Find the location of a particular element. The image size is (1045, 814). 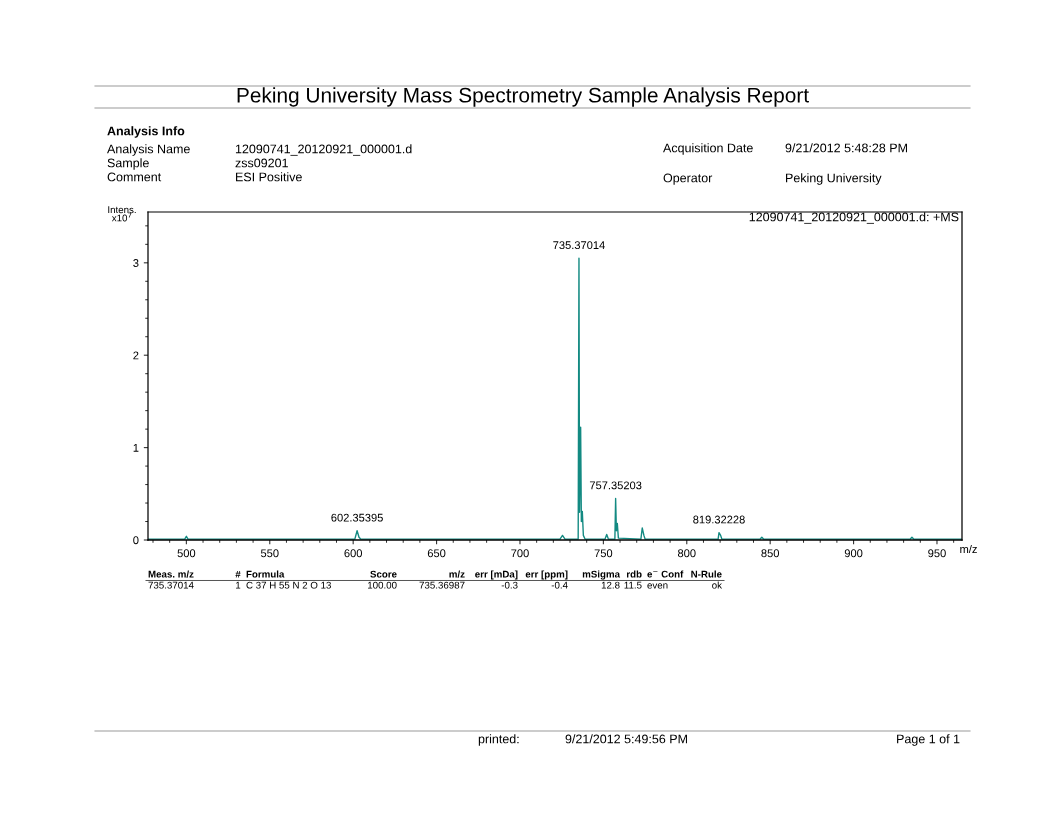

y-tick-label: 0 is located at coordinates (136, 540).